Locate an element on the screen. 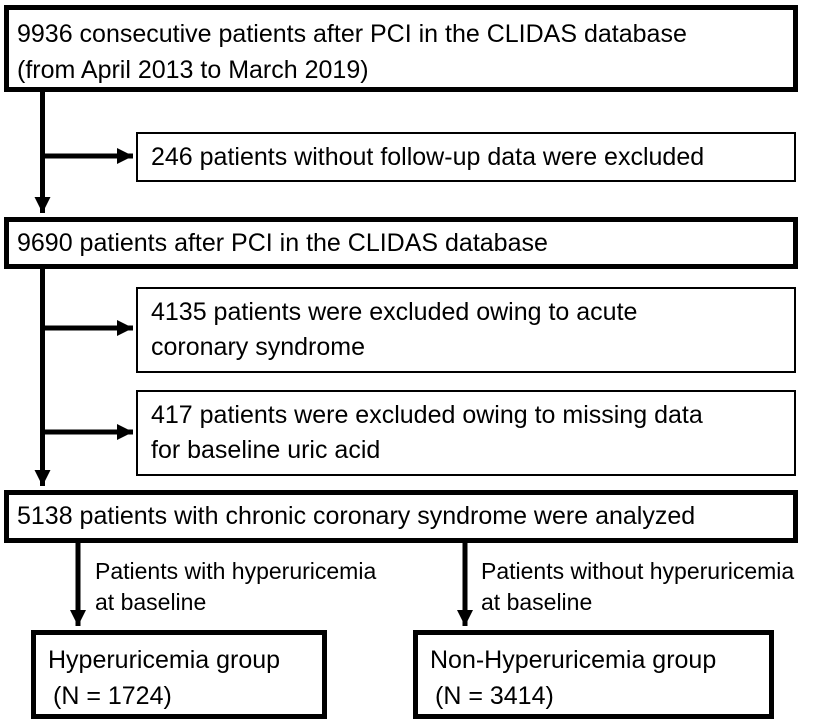 The image size is (827, 724). box-non-hyperuricemia-group: Non-Hyperuricemia group (N = 3414) is located at coordinates (593, 674).